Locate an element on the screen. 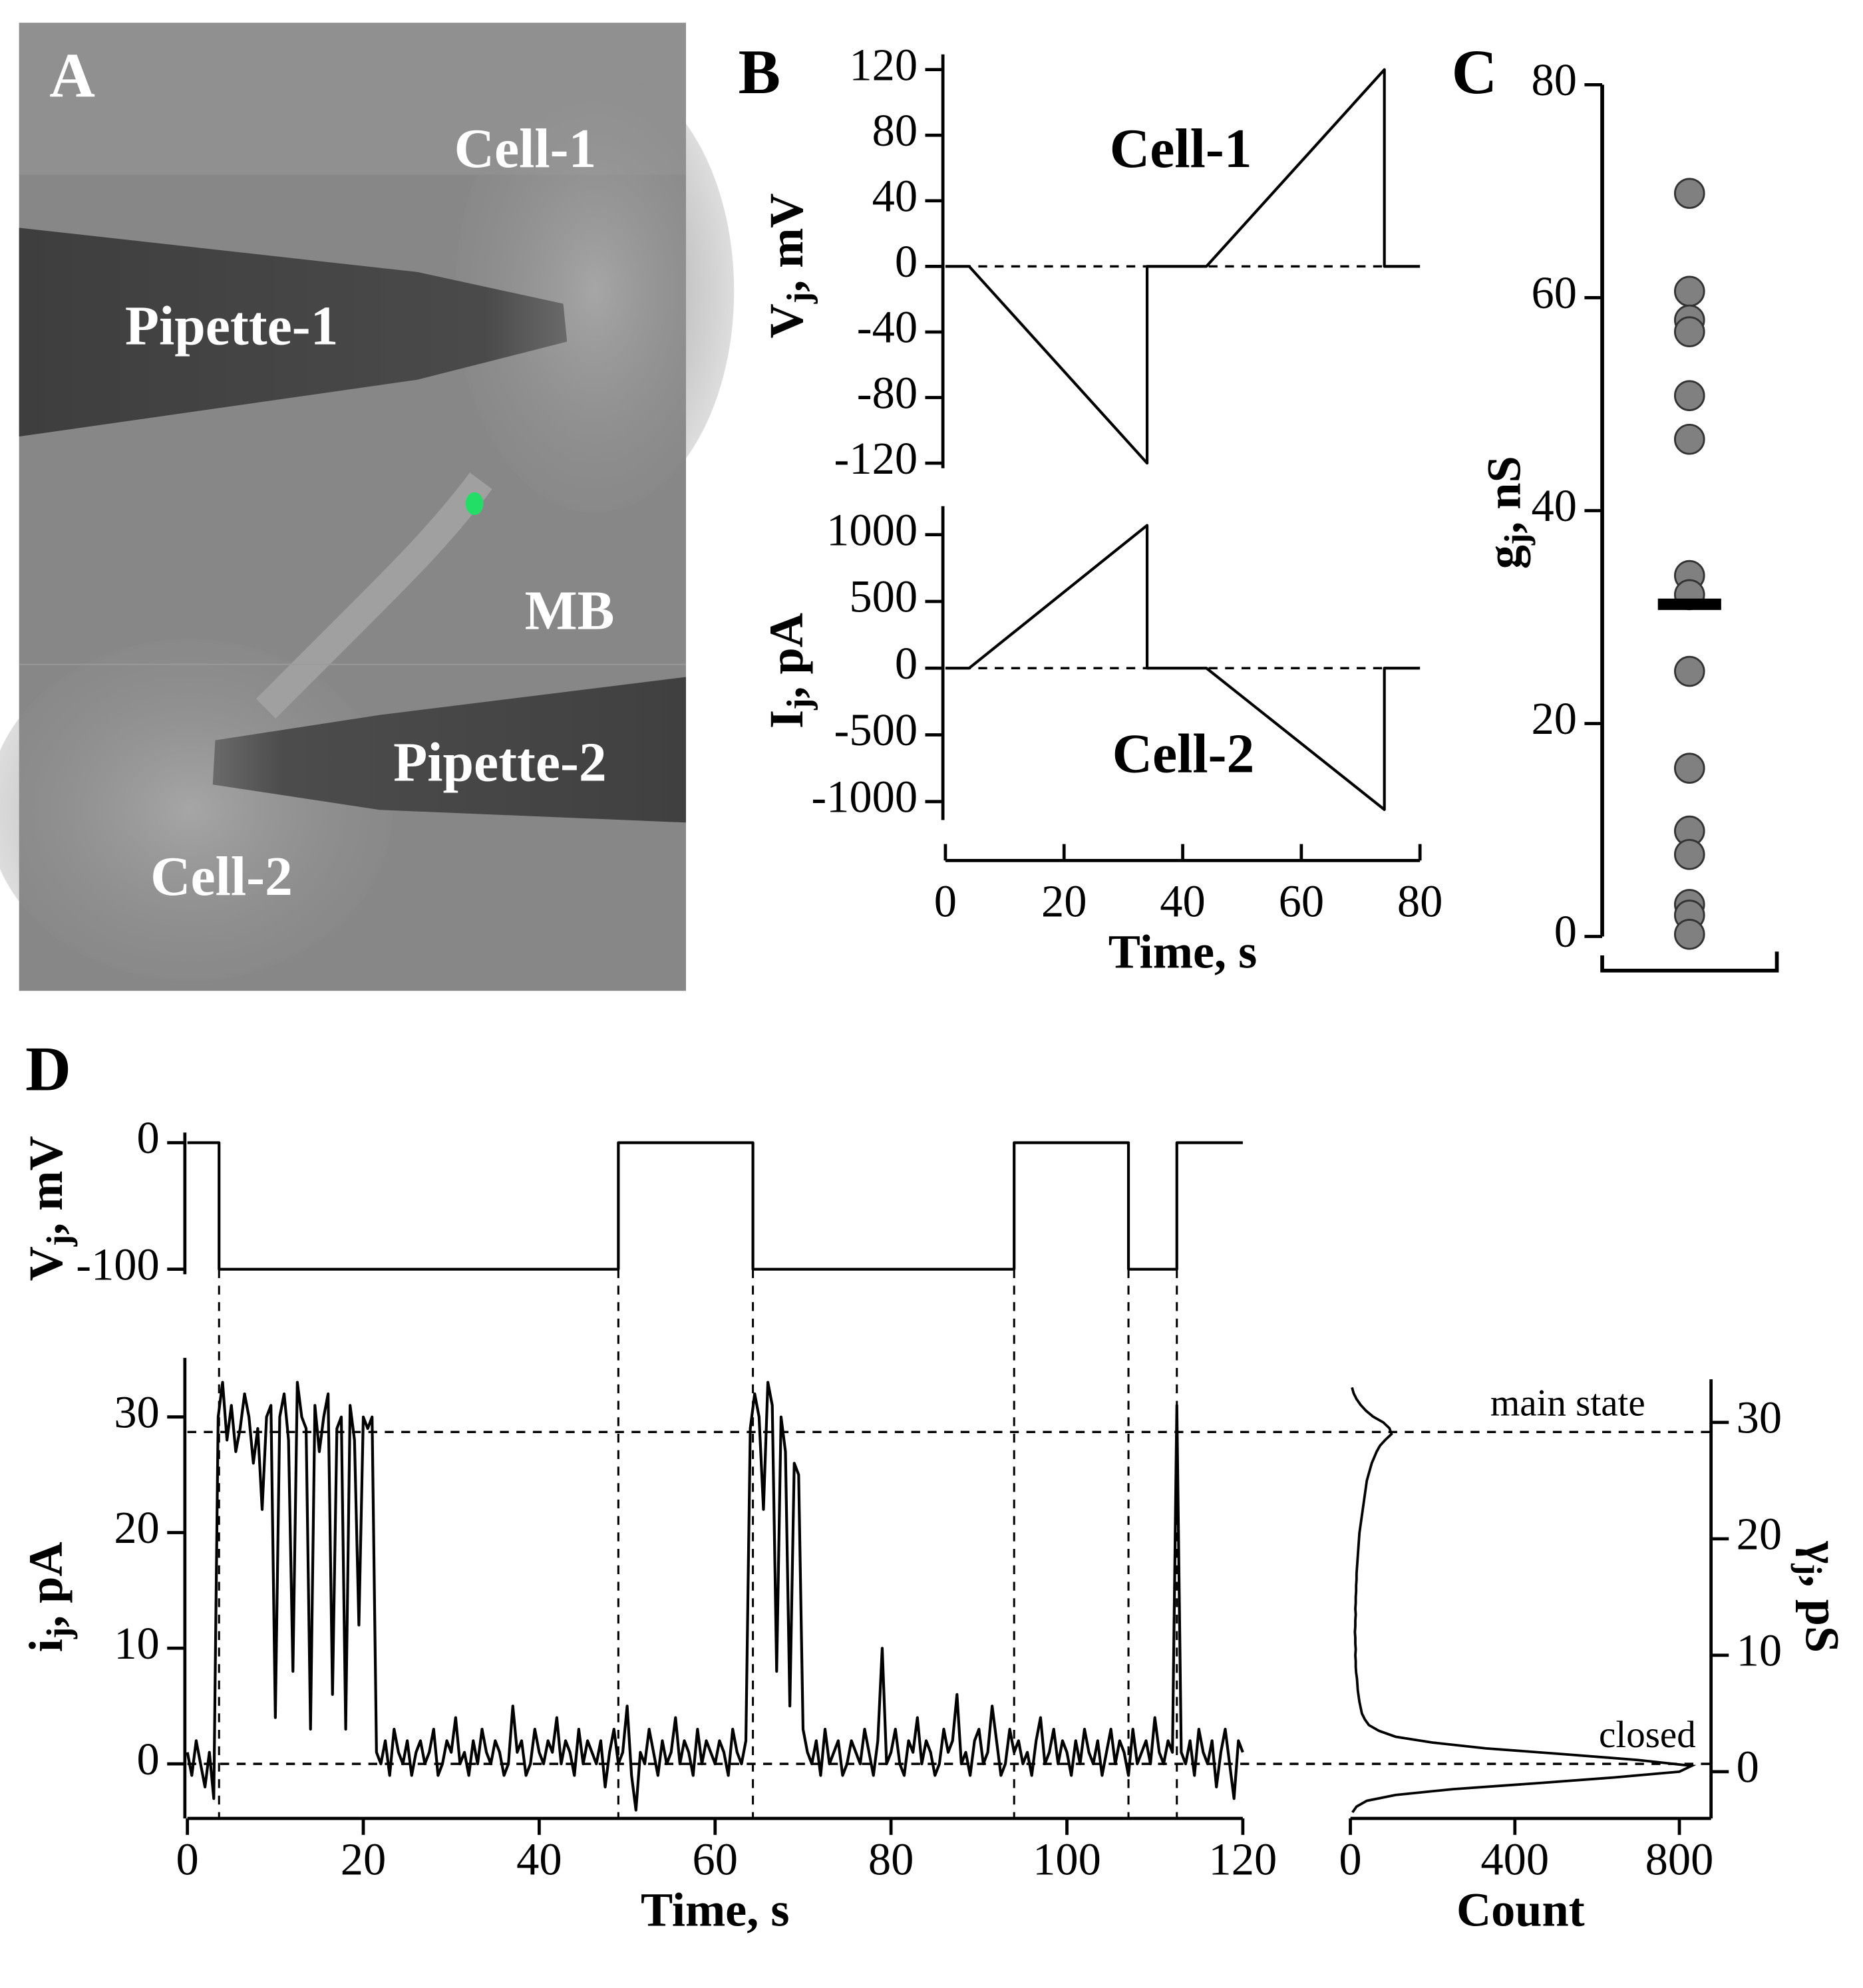  image-label: Cell-1 is located at coordinates (525, 149).